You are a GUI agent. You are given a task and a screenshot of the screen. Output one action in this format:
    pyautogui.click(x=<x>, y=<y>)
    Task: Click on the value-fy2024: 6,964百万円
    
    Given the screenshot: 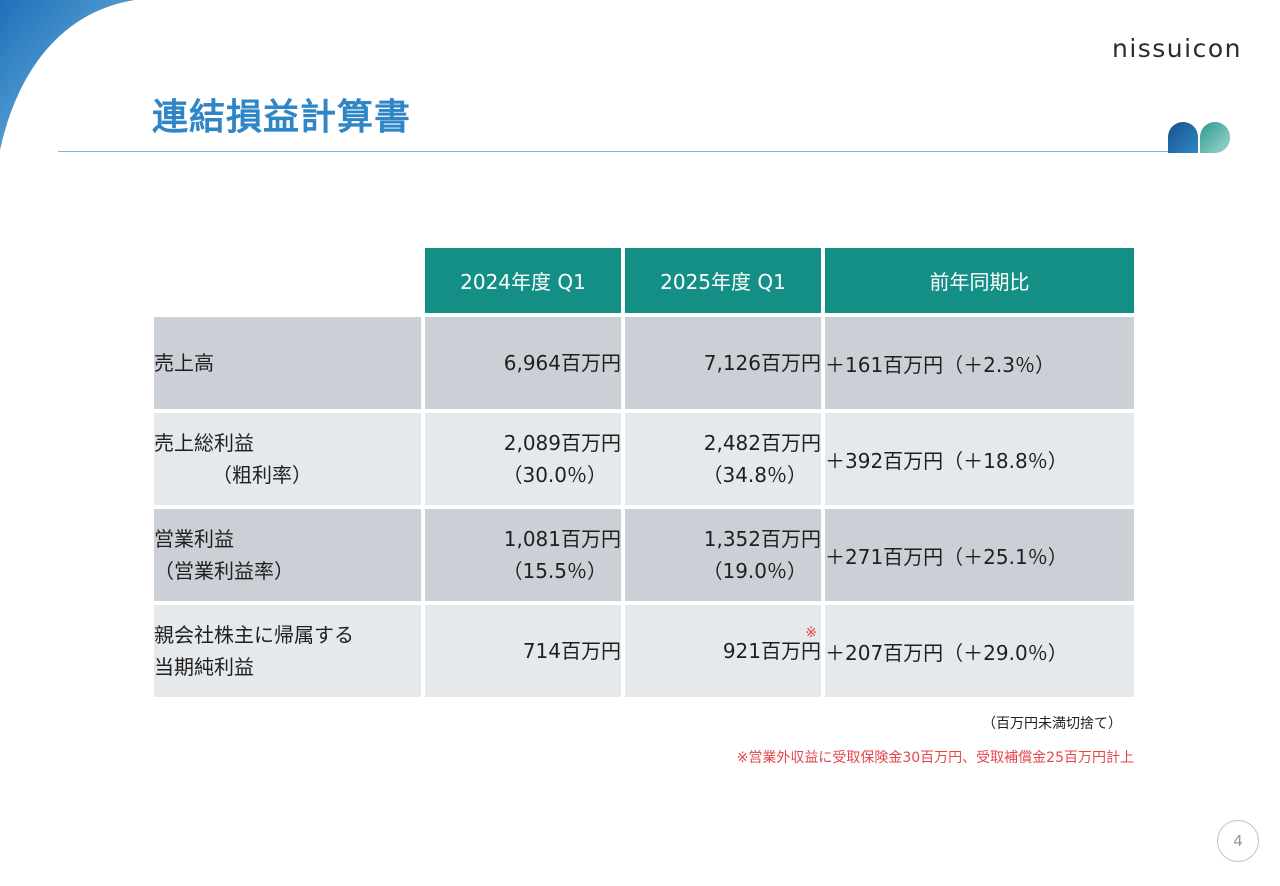 What is the action you would take?
    pyautogui.click(x=523, y=363)
    